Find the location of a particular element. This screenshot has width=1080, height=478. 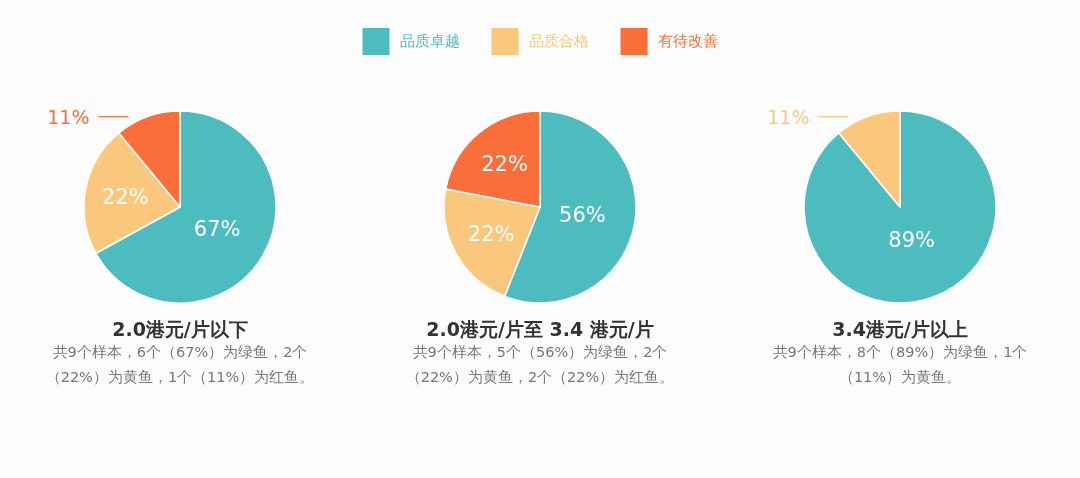

data-label: 67% is located at coordinates (217, 229).